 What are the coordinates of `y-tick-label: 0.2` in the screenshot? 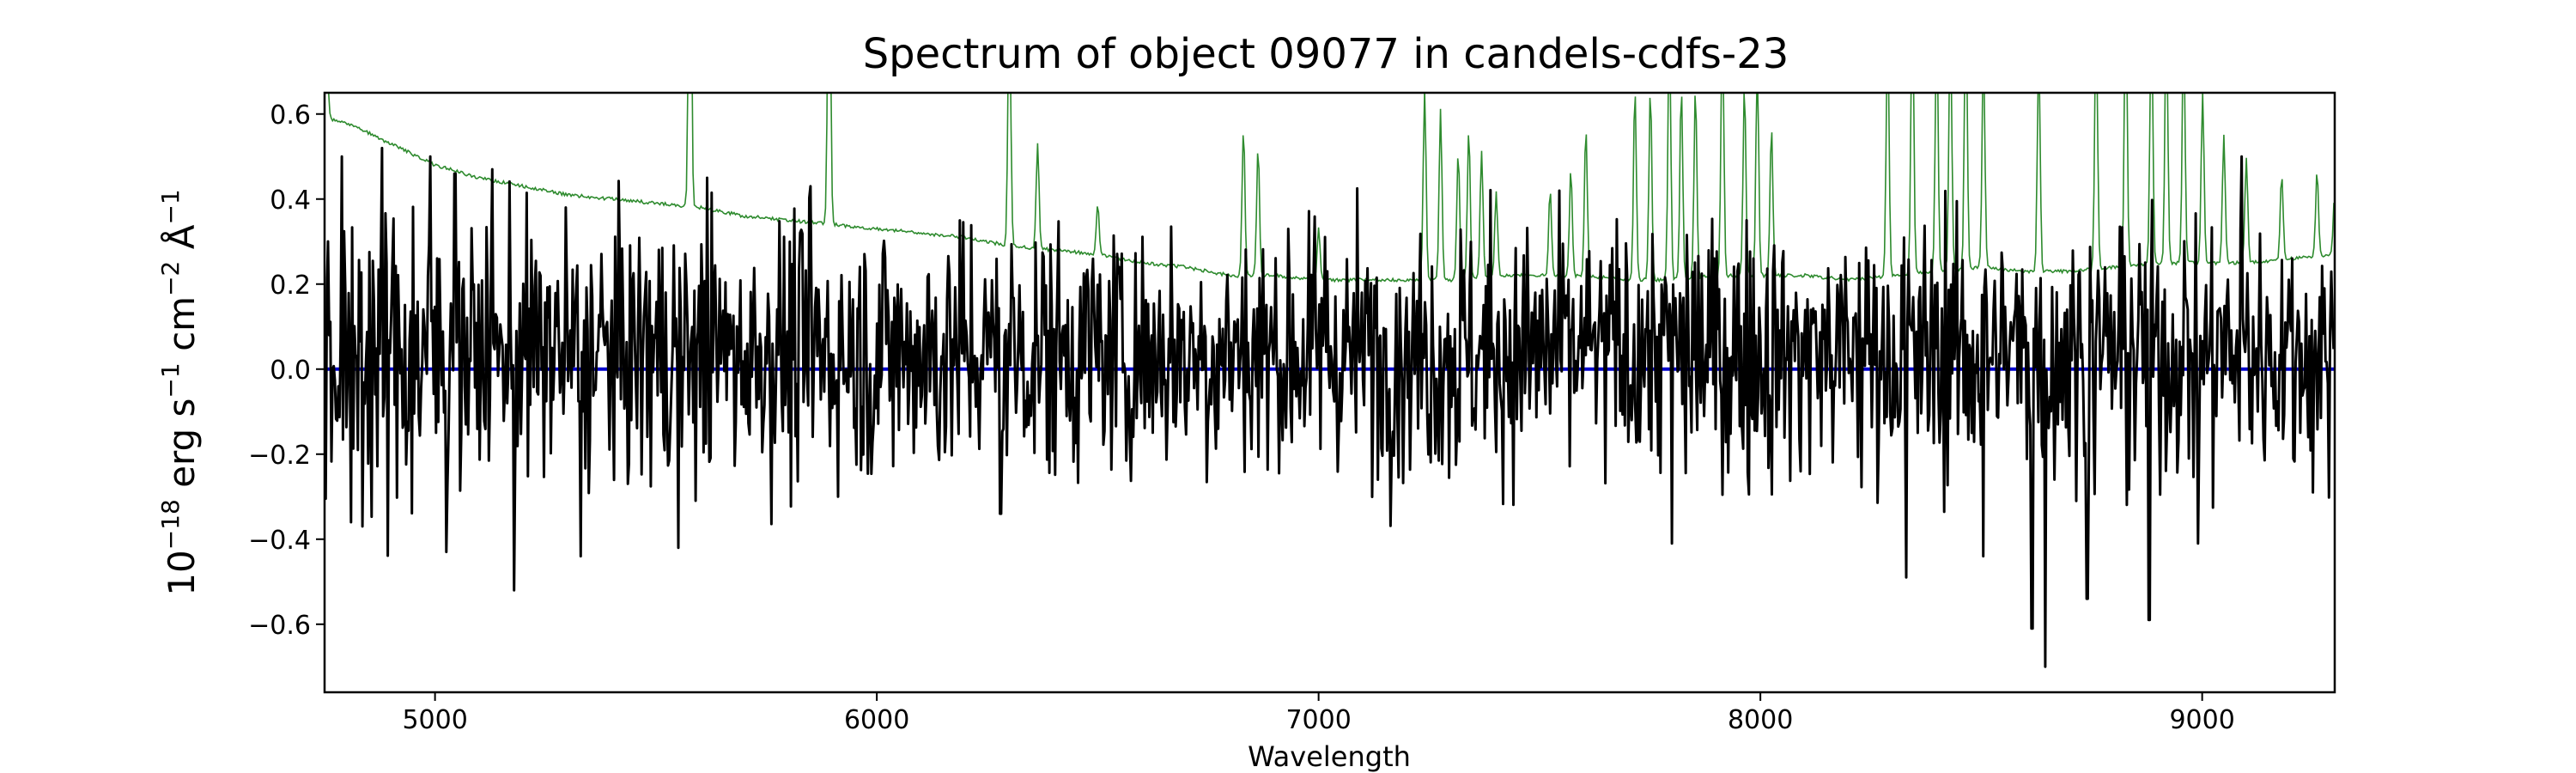 It's located at (291, 286).